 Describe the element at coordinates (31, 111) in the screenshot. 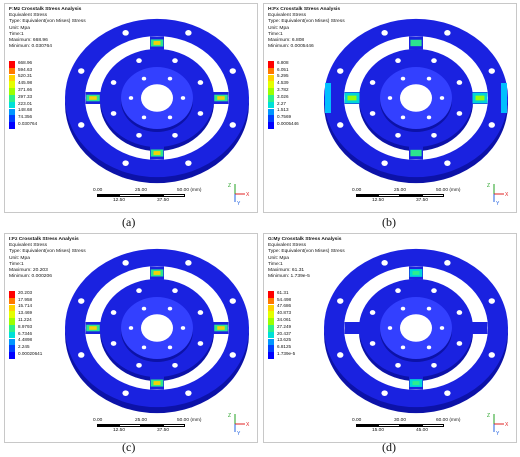

I see `legend-row: 148.68` at that location.